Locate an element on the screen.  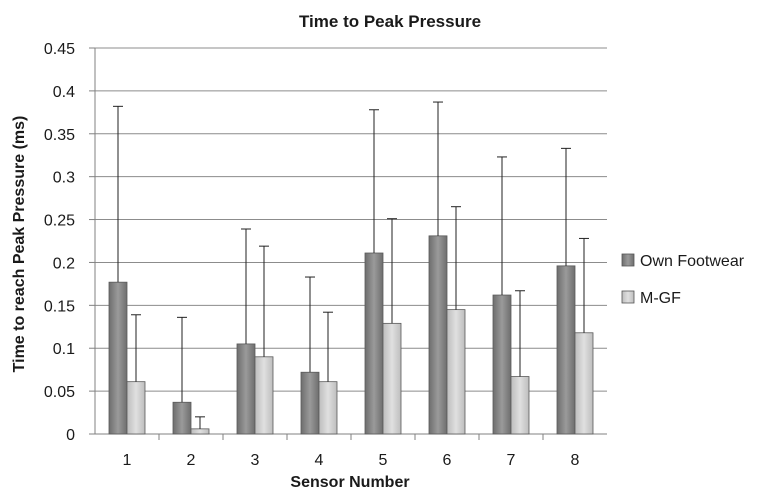
x-tick-label: 3 is located at coordinates (255, 460).